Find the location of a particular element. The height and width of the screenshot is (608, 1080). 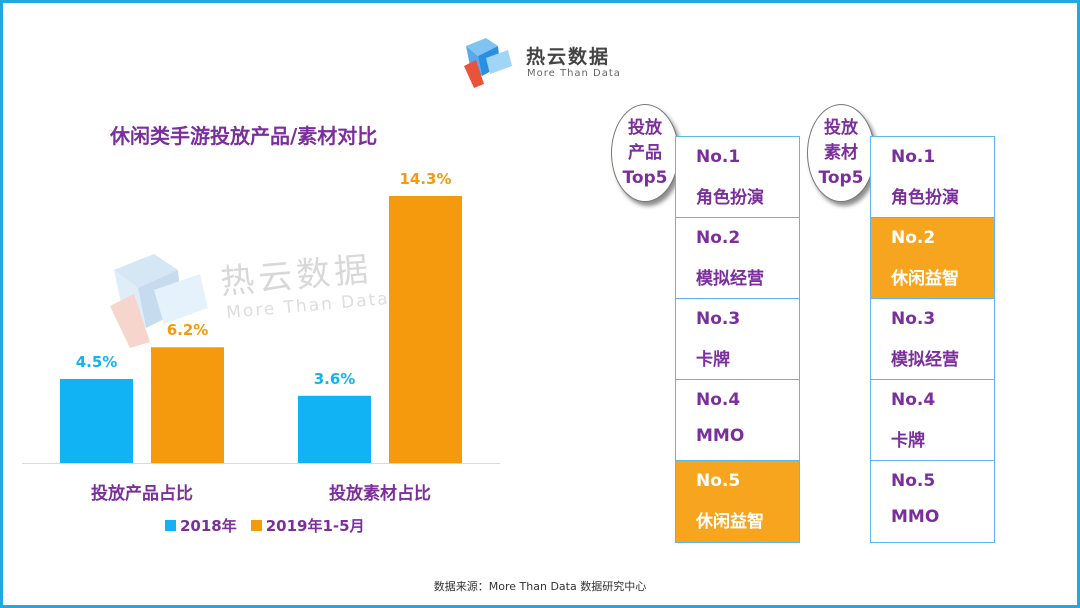

data-label: 14.3% is located at coordinates (425, 179).